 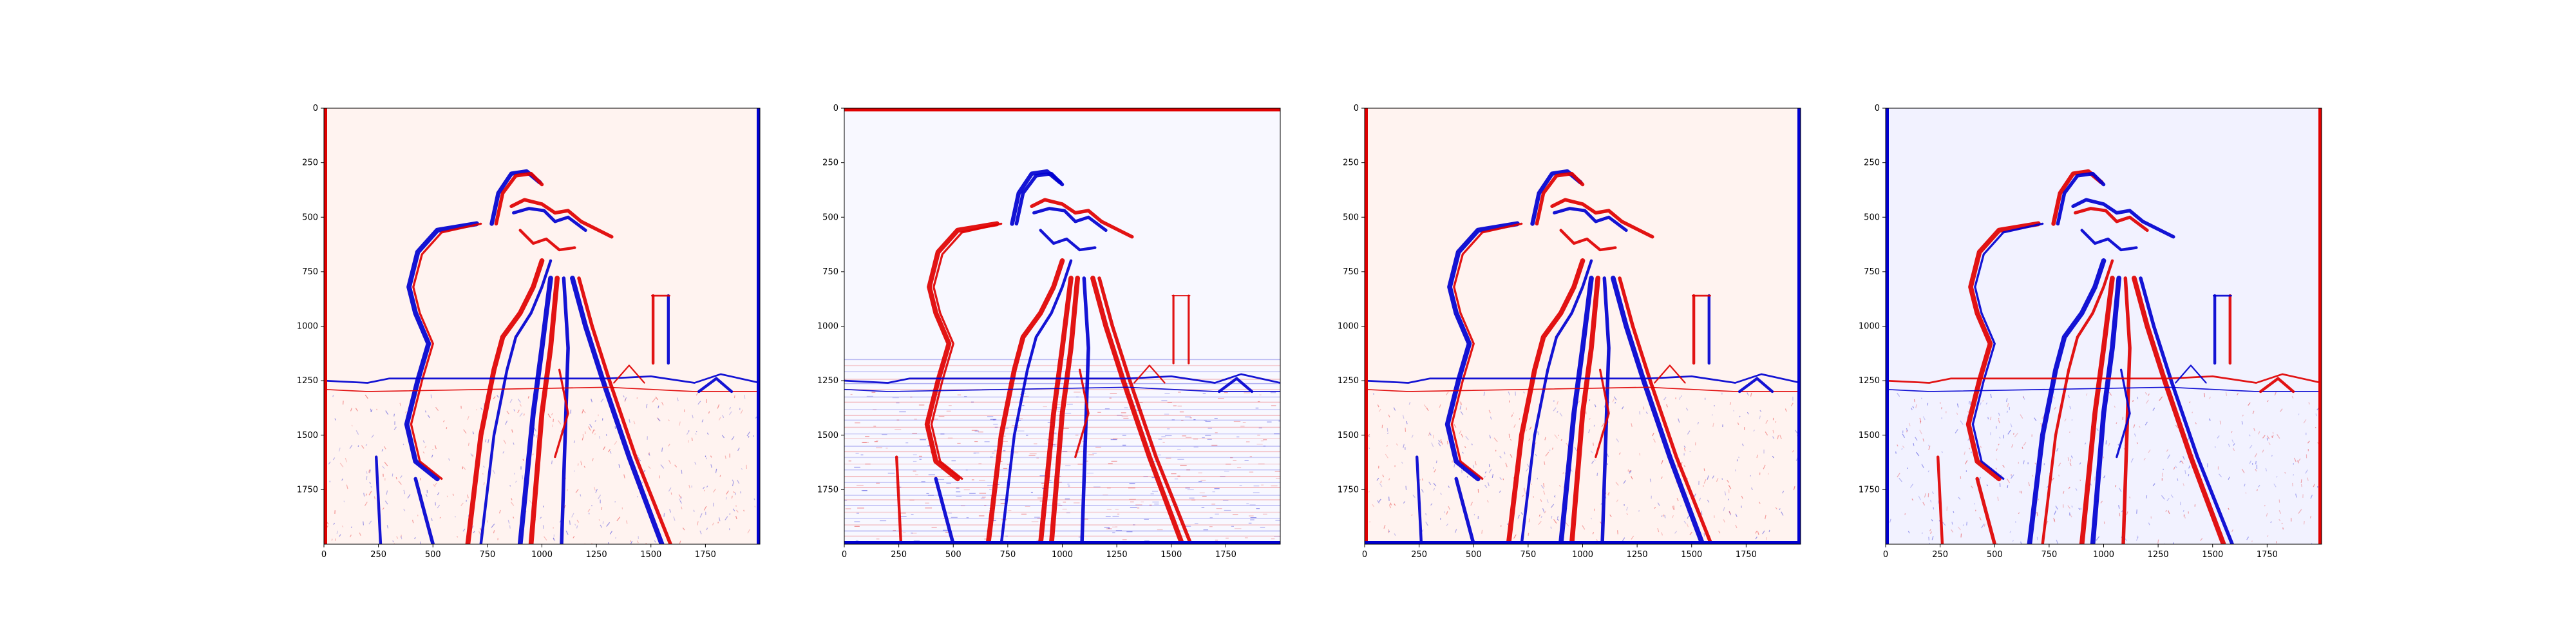 I want to click on border-edge-left, so click(x=1366, y=326).